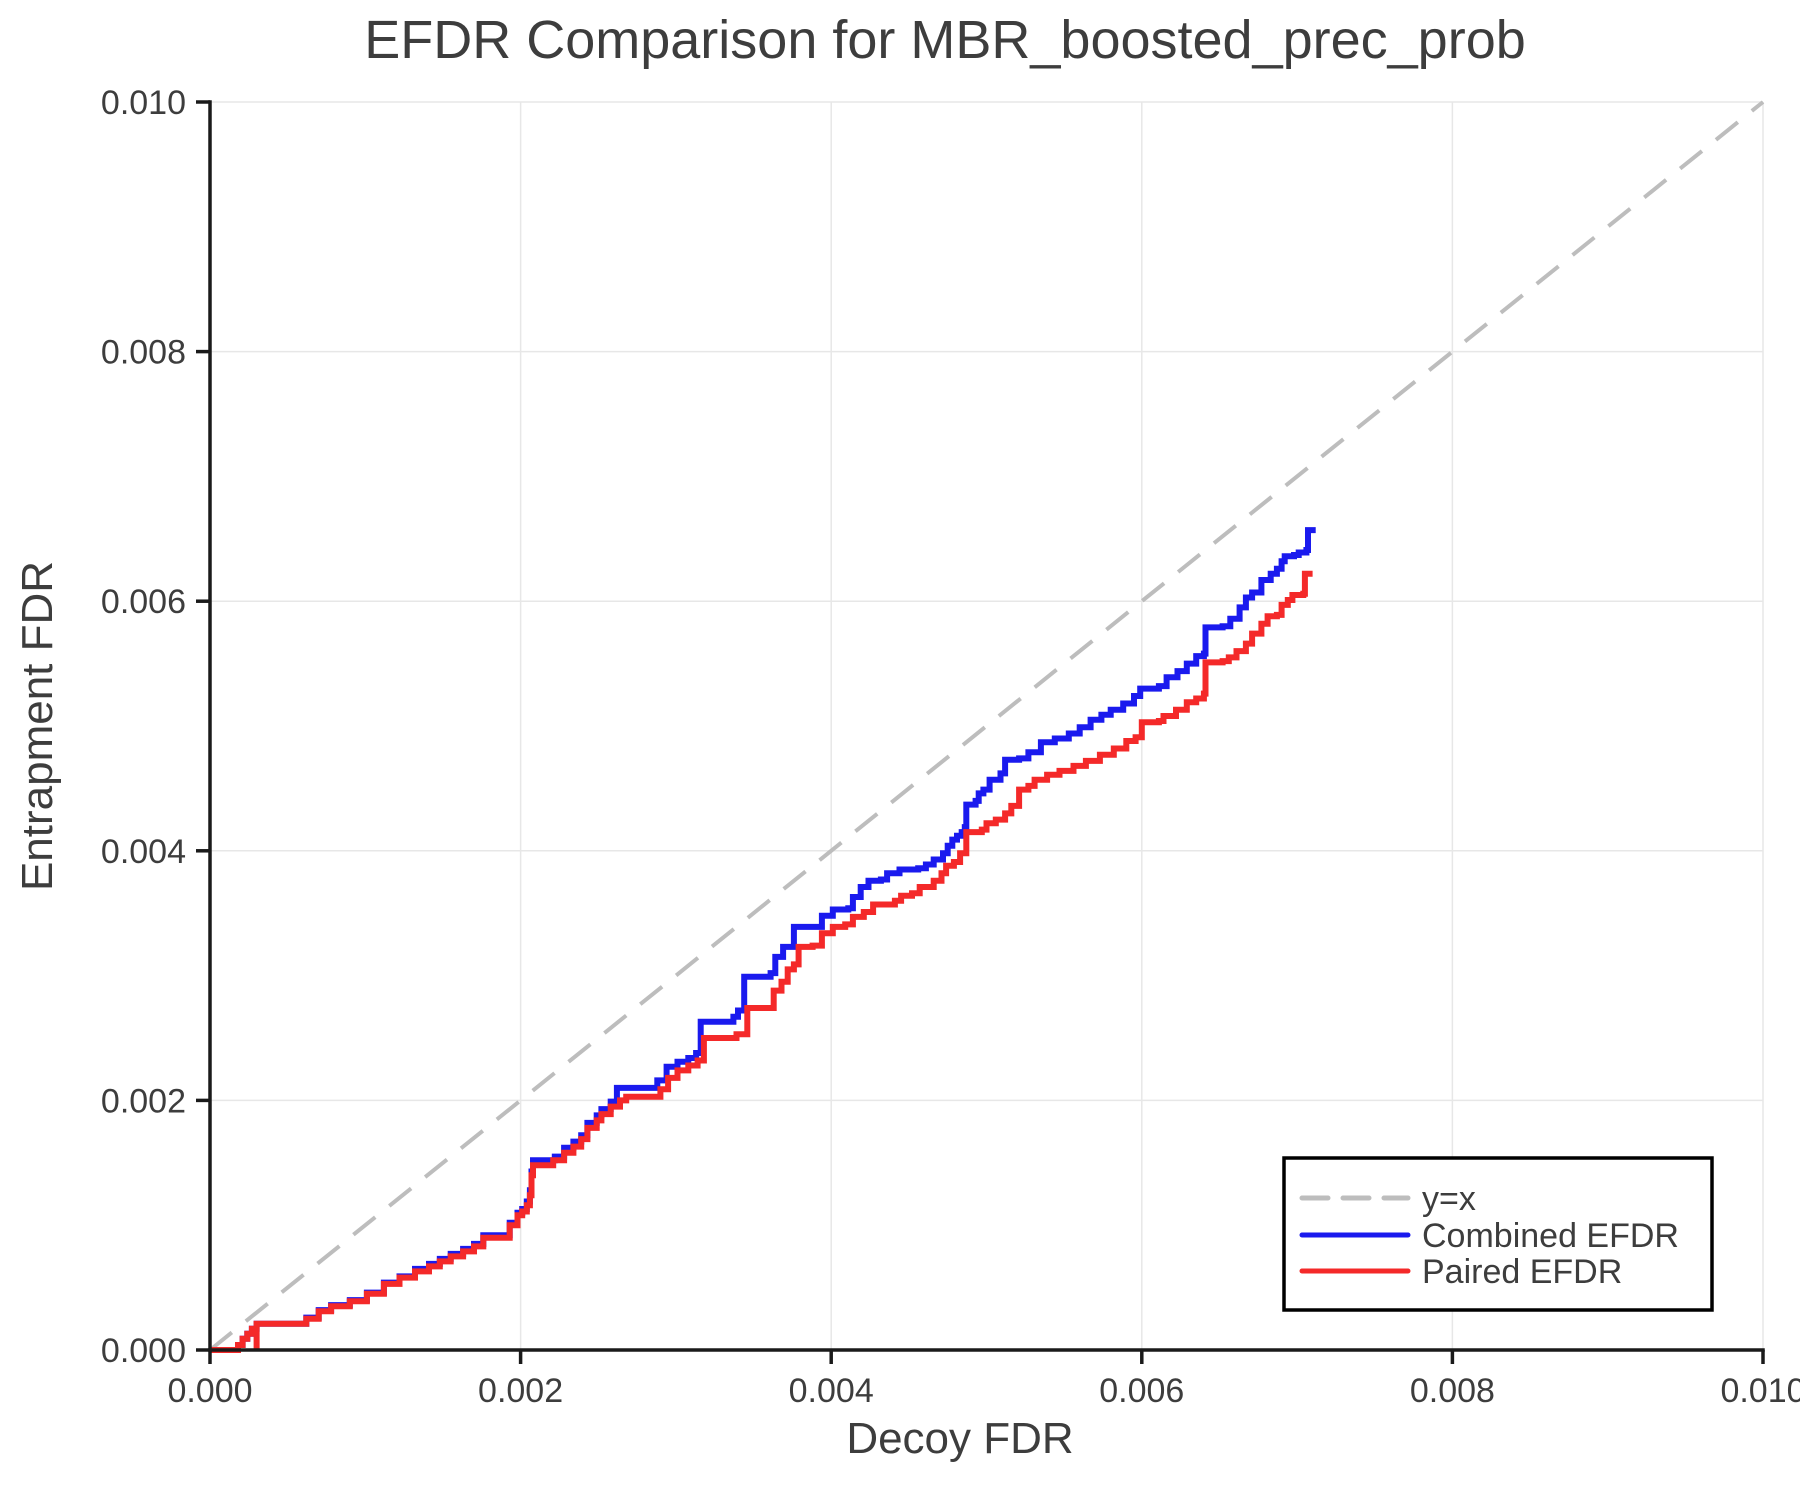 The height and width of the screenshot is (1500, 1800). What do you see at coordinates (959, 1438) in the screenshot?
I see `x-axis-label: Decoy FDR` at bounding box center [959, 1438].